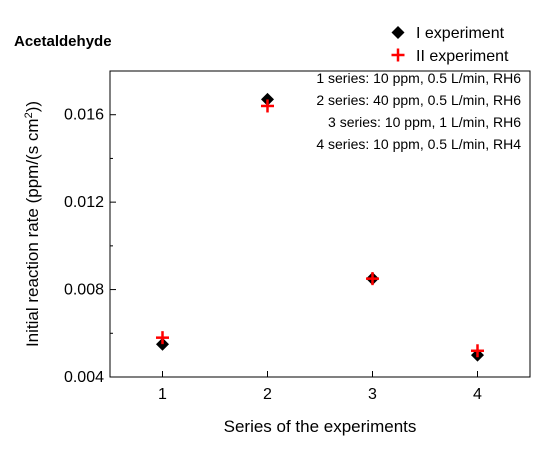 This screenshot has height=453, width=550. I want to click on y-axis-label: Initial reaction rate (ppm/(s cm2)), so click(32, 224).